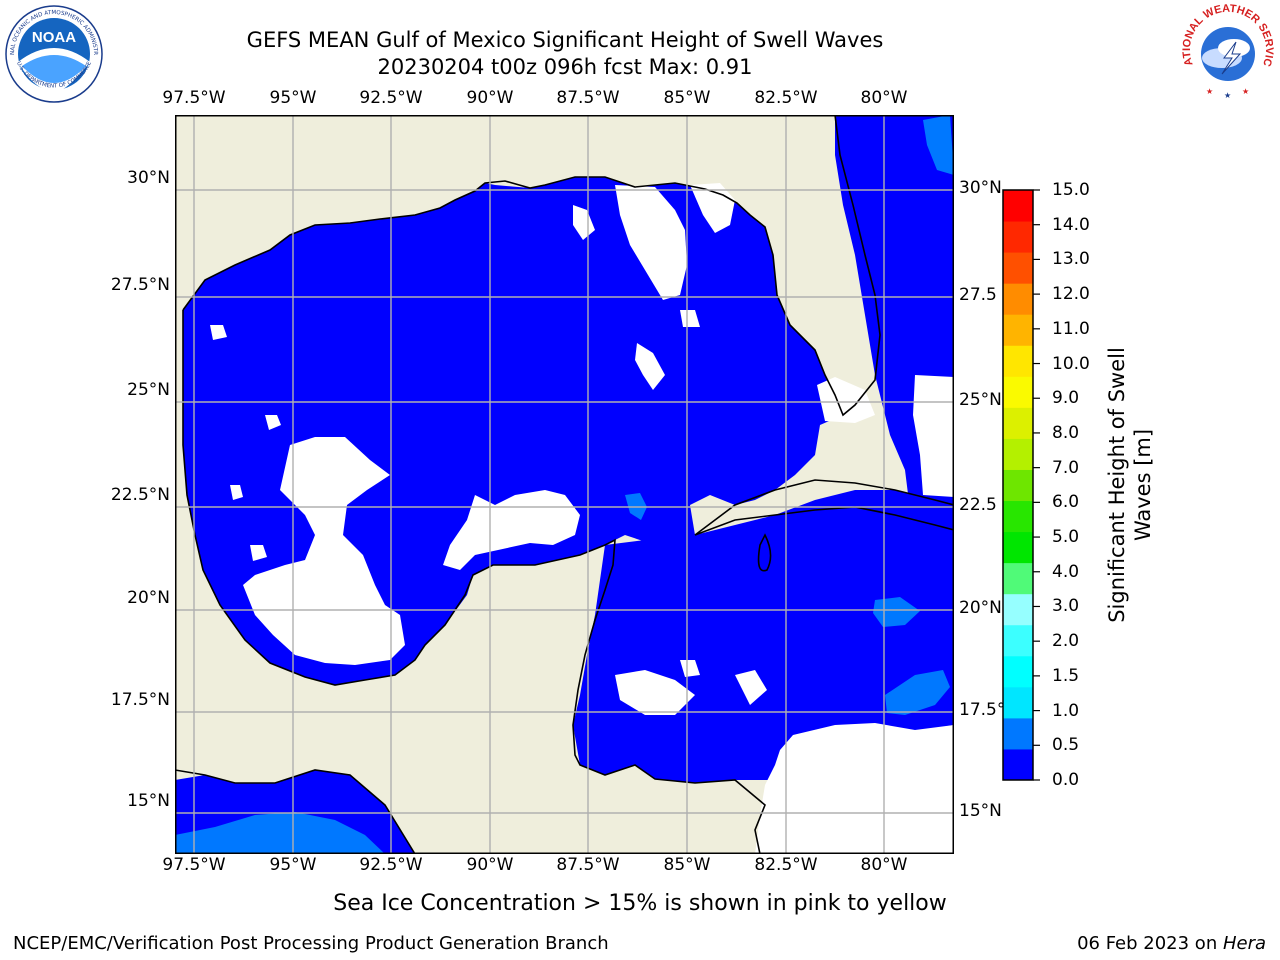  Describe the element at coordinates (140, 700) in the screenshot. I see `lat-tick-left: 17.5°N` at that location.